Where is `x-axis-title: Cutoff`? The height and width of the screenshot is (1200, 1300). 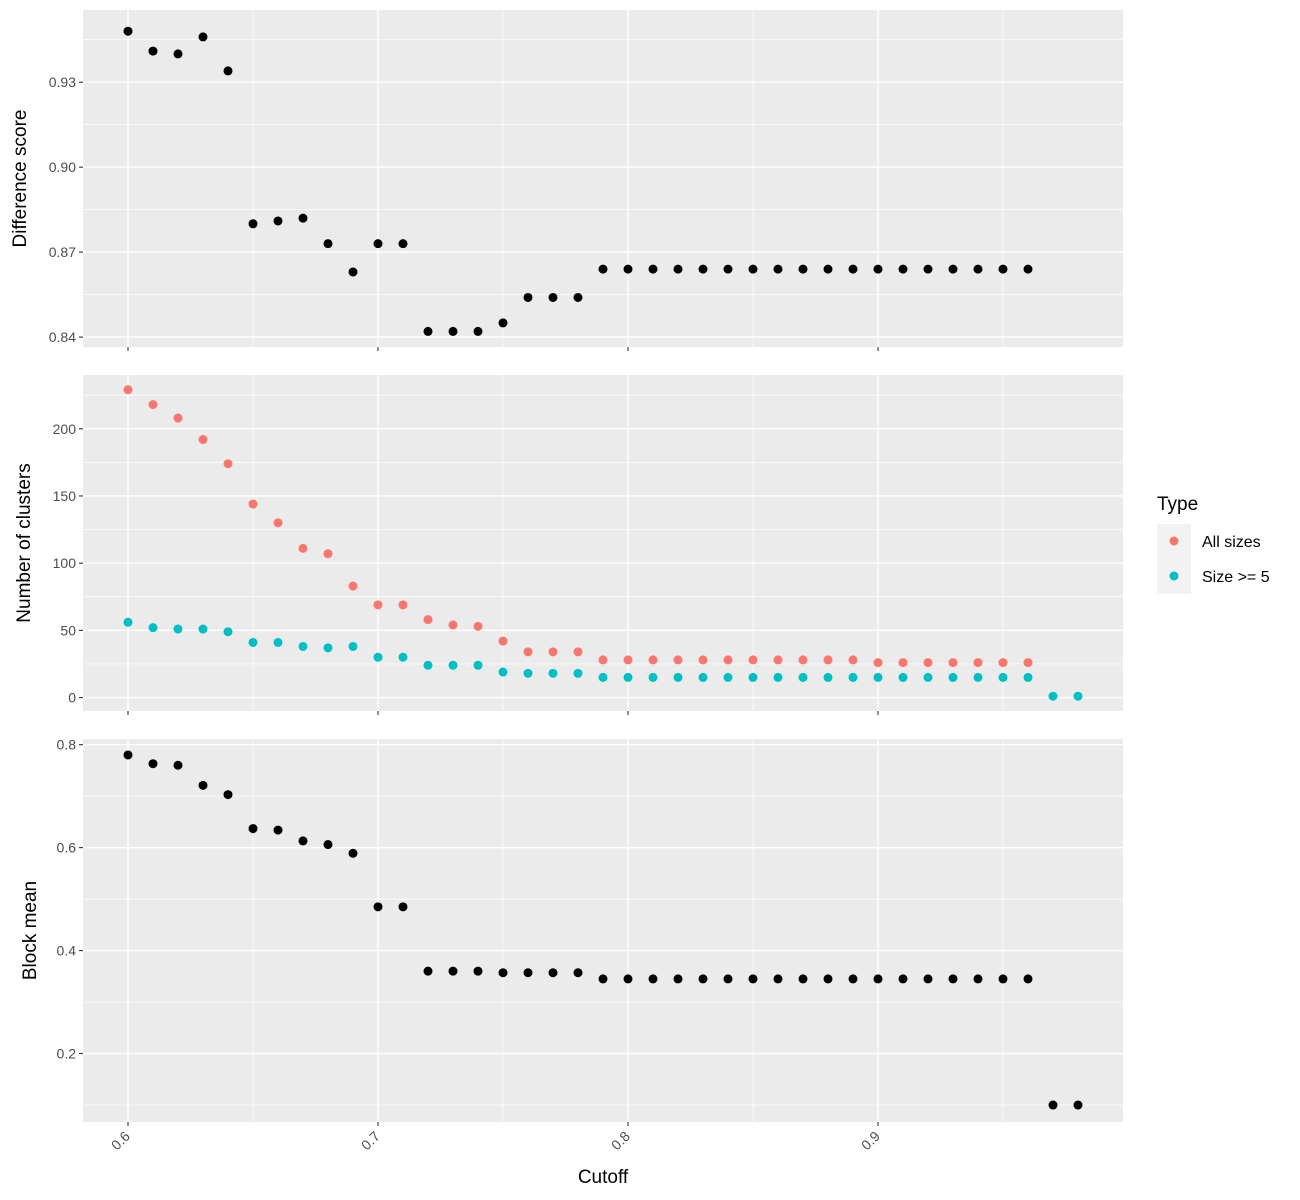
x-axis-title: Cutoff is located at coordinates (603, 1177).